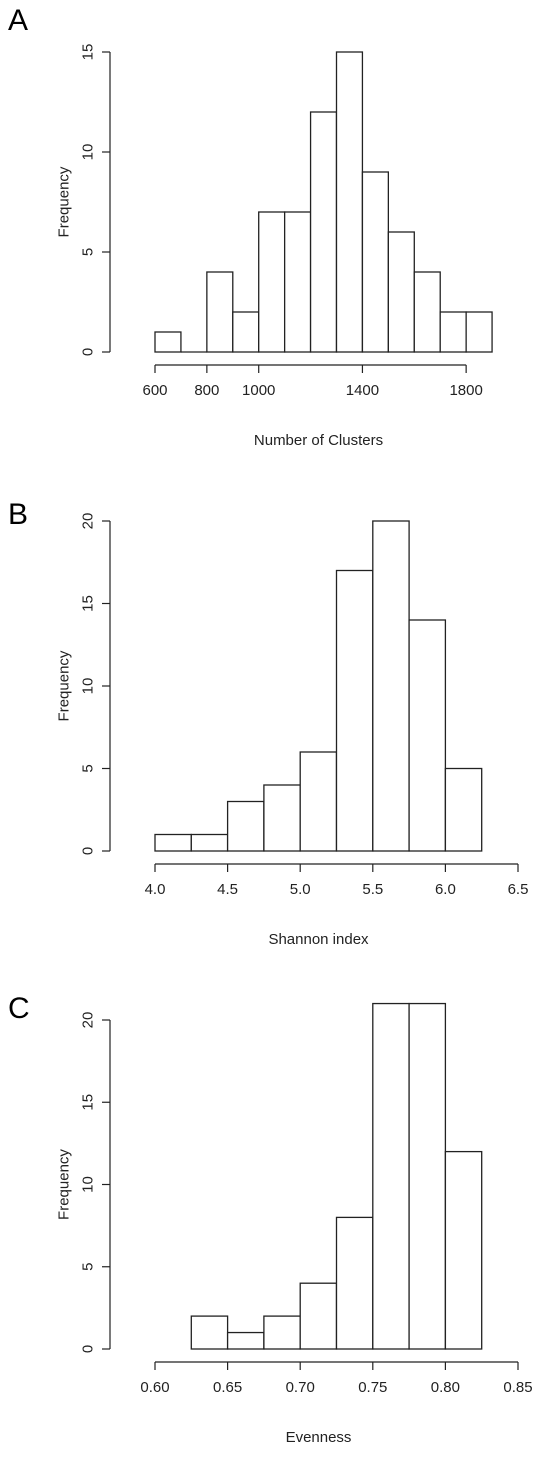 The width and height of the screenshot is (537, 1483). I want to click on panel-letter-a: A, so click(18, 20).